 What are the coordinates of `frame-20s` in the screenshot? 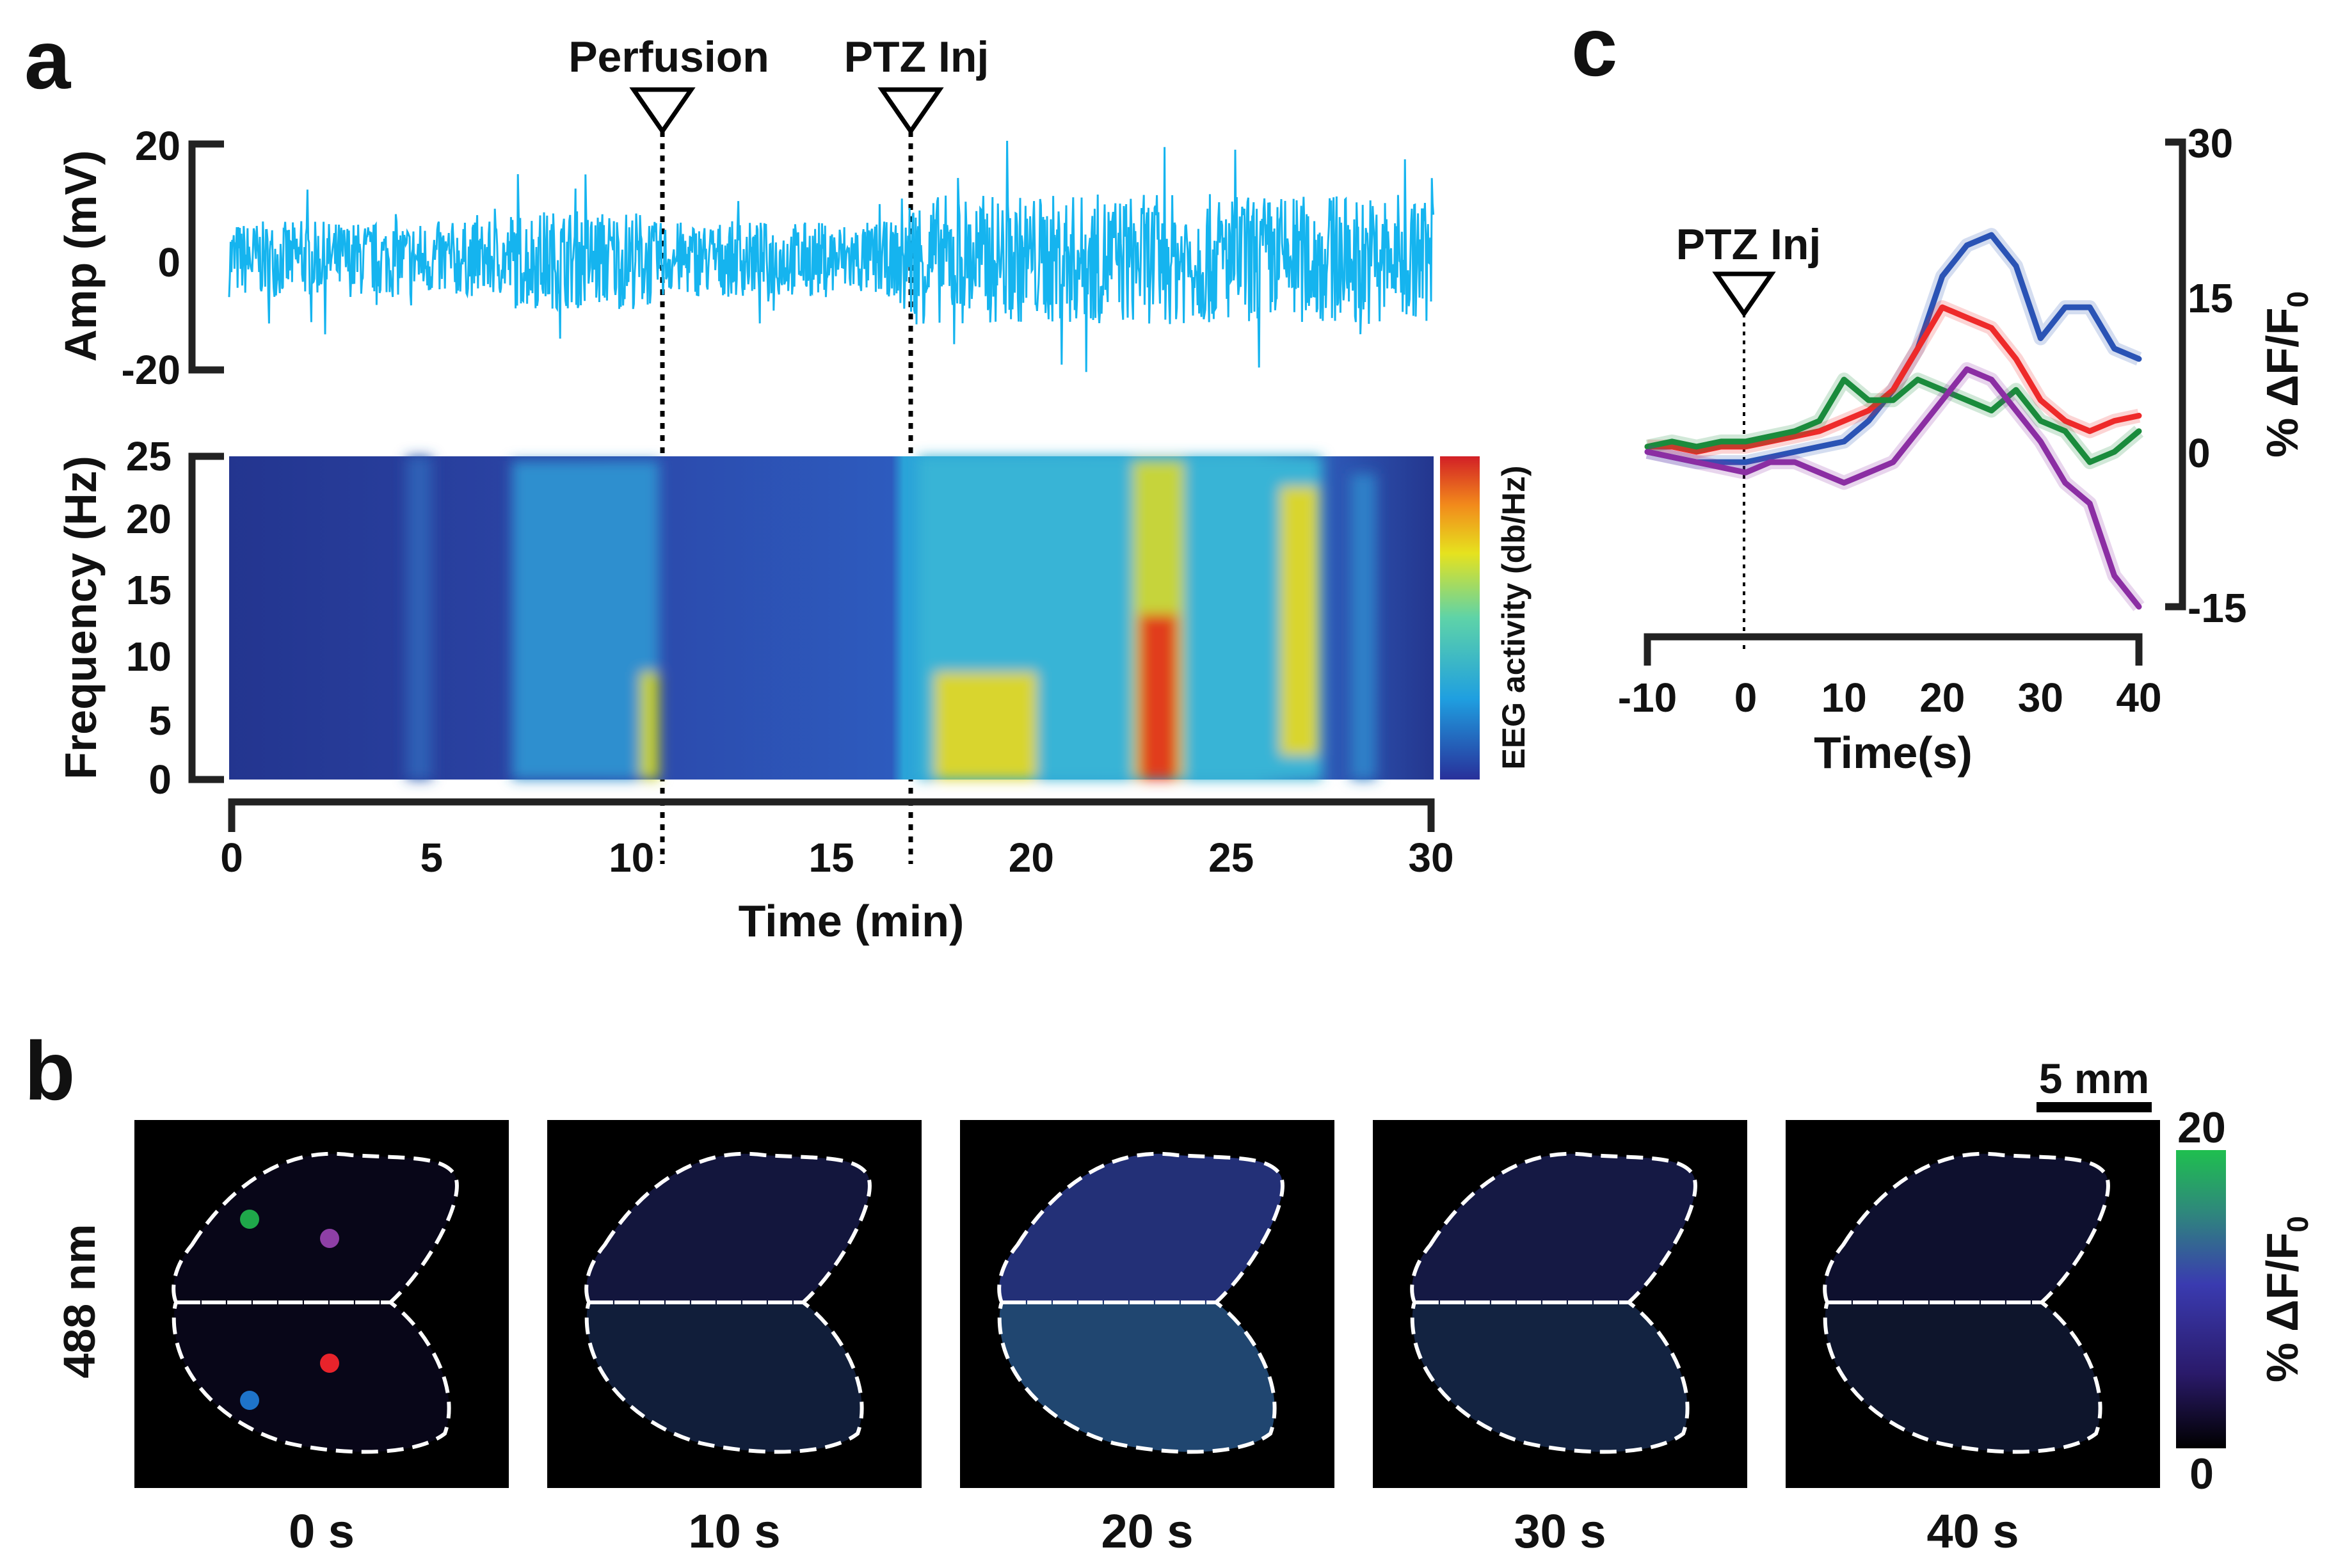 It's located at (1147, 1304).